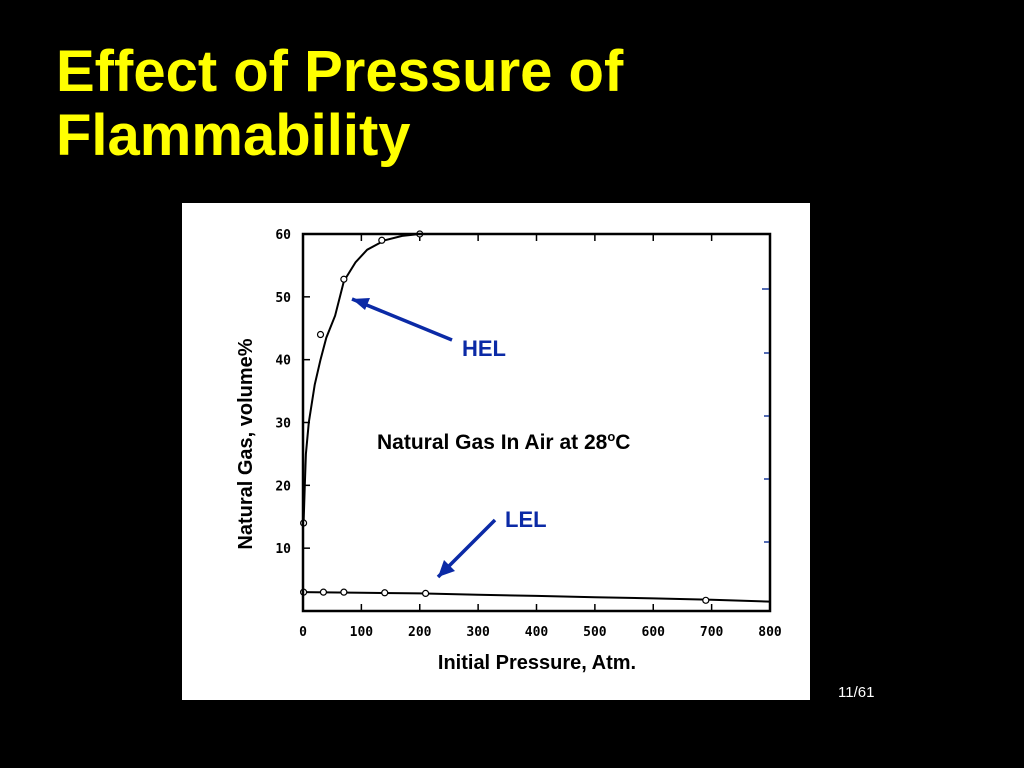 The image size is (1024, 768). What do you see at coordinates (283, 235) in the screenshot?
I see `y-tick-label: 60` at bounding box center [283, 235].